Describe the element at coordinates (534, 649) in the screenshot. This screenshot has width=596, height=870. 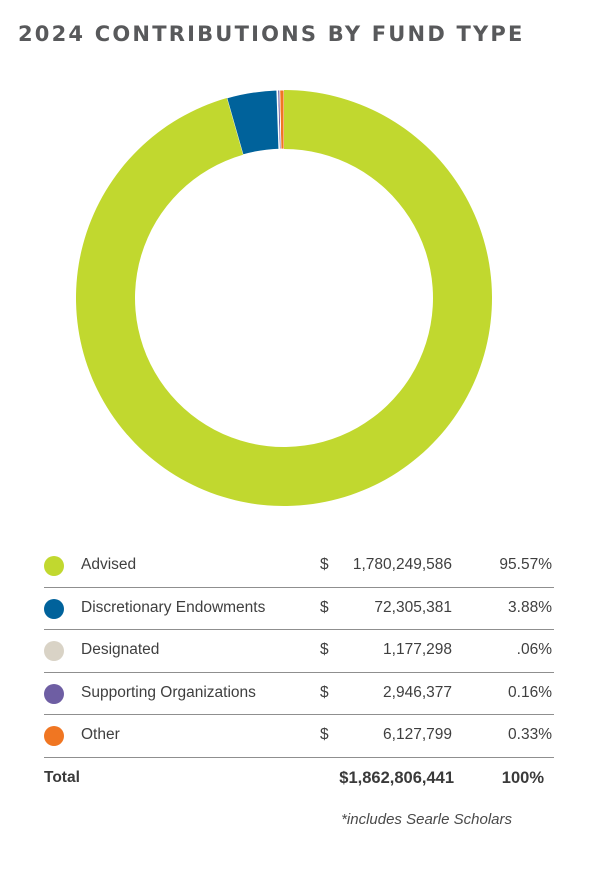
I see `legend-percent: .06%` at that location.